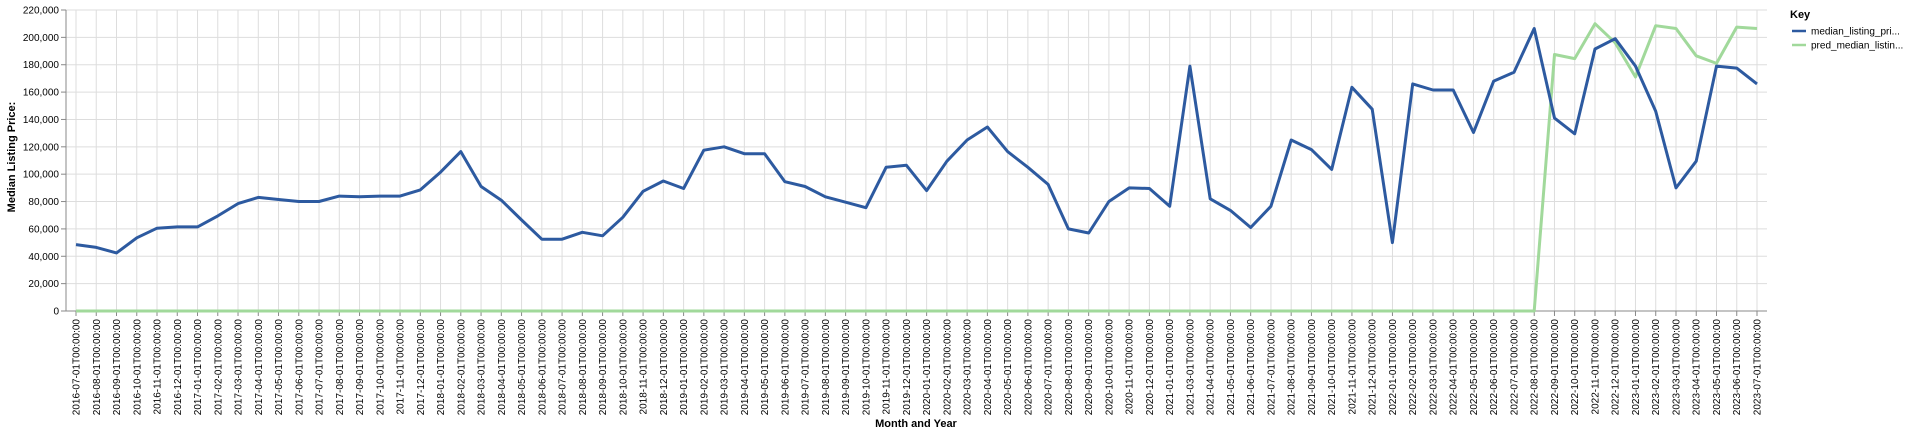 The height and width of the screenshot is (434, 1920). I want to click on x-tick-label: 2018-12-01T00:00:00, so click(664, 367).